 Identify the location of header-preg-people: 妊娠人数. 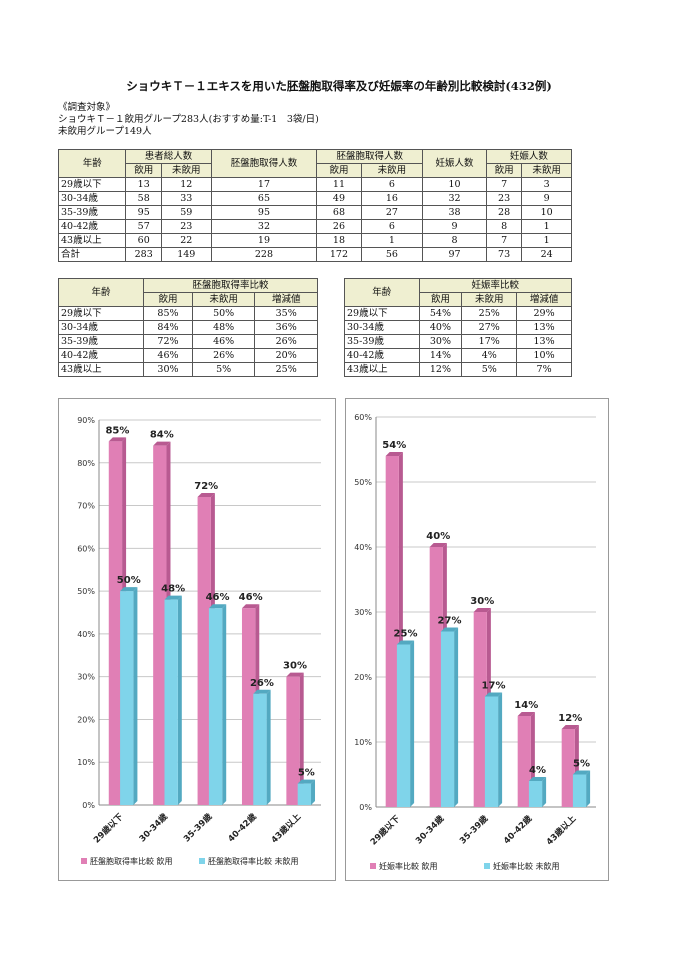
(454, 163).